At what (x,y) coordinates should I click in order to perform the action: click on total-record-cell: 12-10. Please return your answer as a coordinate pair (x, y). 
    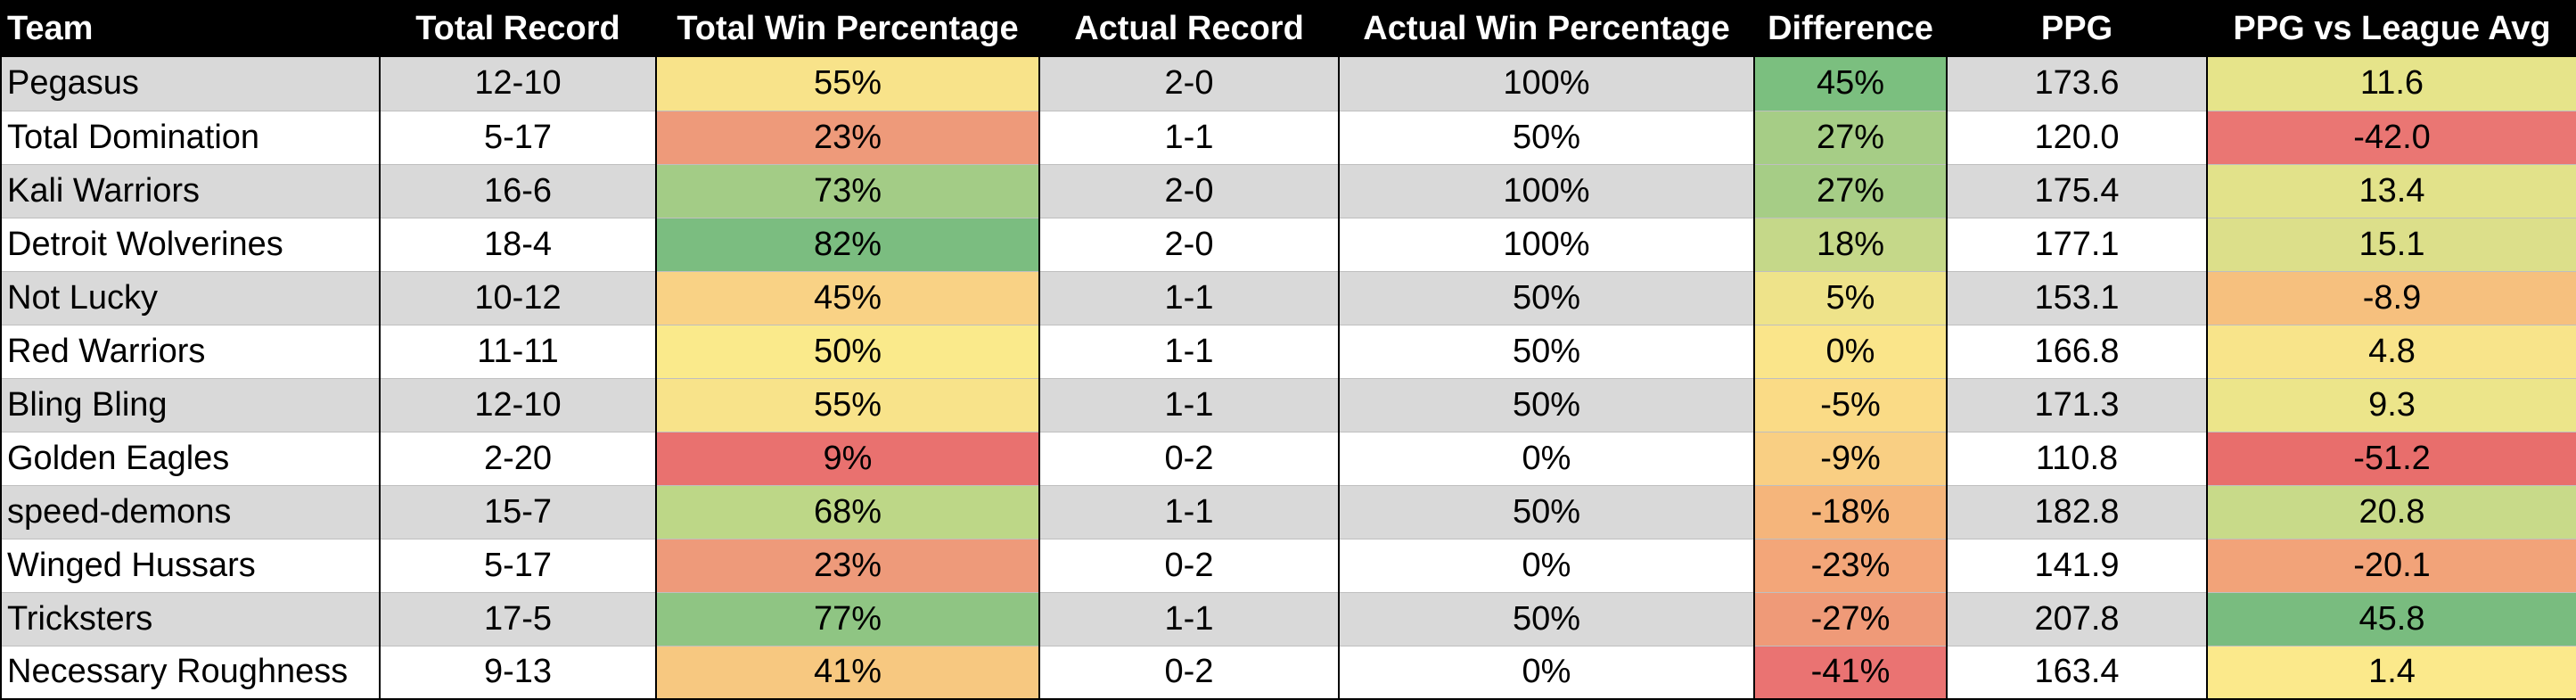
    Looking at the image, I should click on (518, 84).